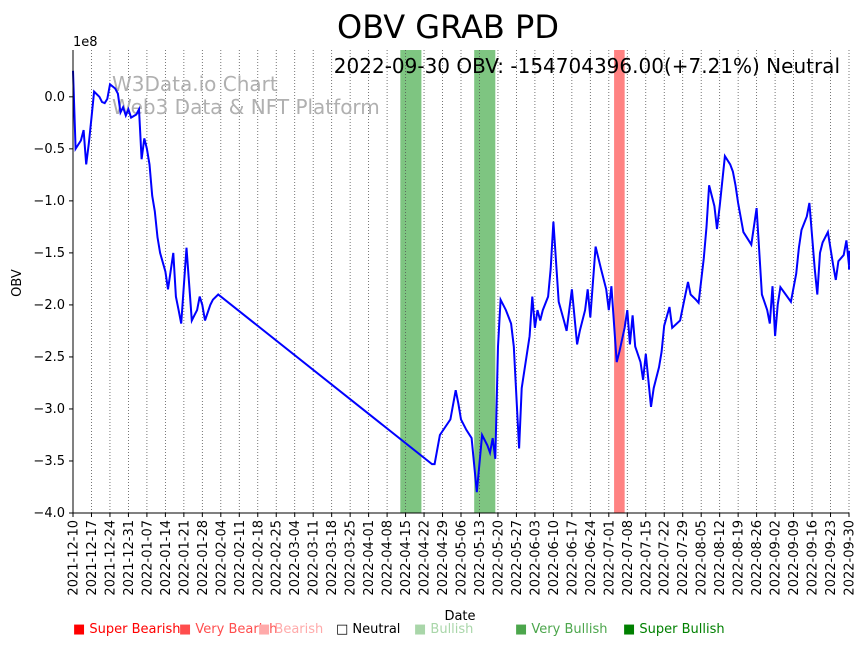 This screenshot has width=864, height=646. What do you see at coordinates (757, 558) in the screenshot?
I see `x-tick-label: 2022-08-26` at bounding box center [757, 558].